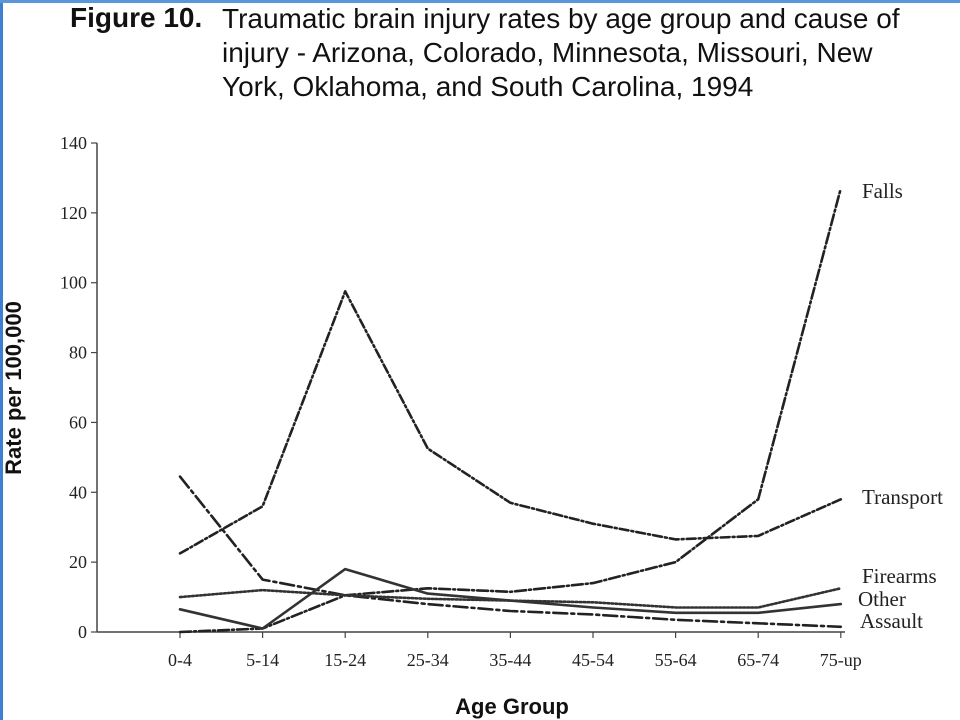 Image resolution: width=960 pixels, height=720 pixels. Describe the element at coordinates (73, 283) in the screenshot. I see `y-tick-label: 100` at that location.